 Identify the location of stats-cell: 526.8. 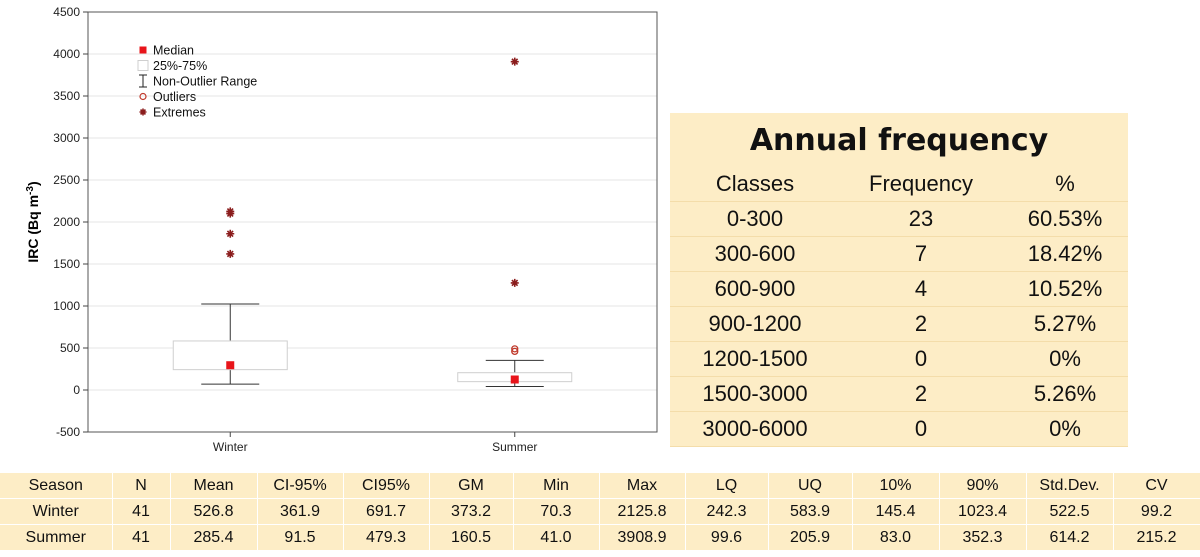
(214, 511).